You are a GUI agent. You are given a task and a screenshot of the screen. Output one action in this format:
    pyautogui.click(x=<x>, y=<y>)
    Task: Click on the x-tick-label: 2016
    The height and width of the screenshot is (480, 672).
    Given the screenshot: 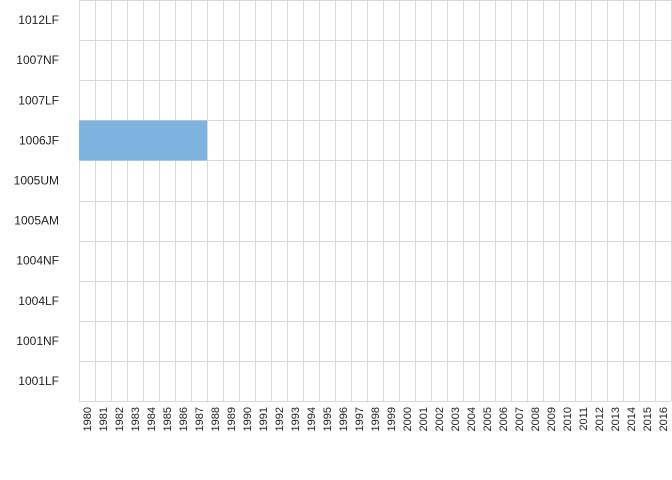 What is the action you would take?
    pyautogui.click(x=664, y=419)
    